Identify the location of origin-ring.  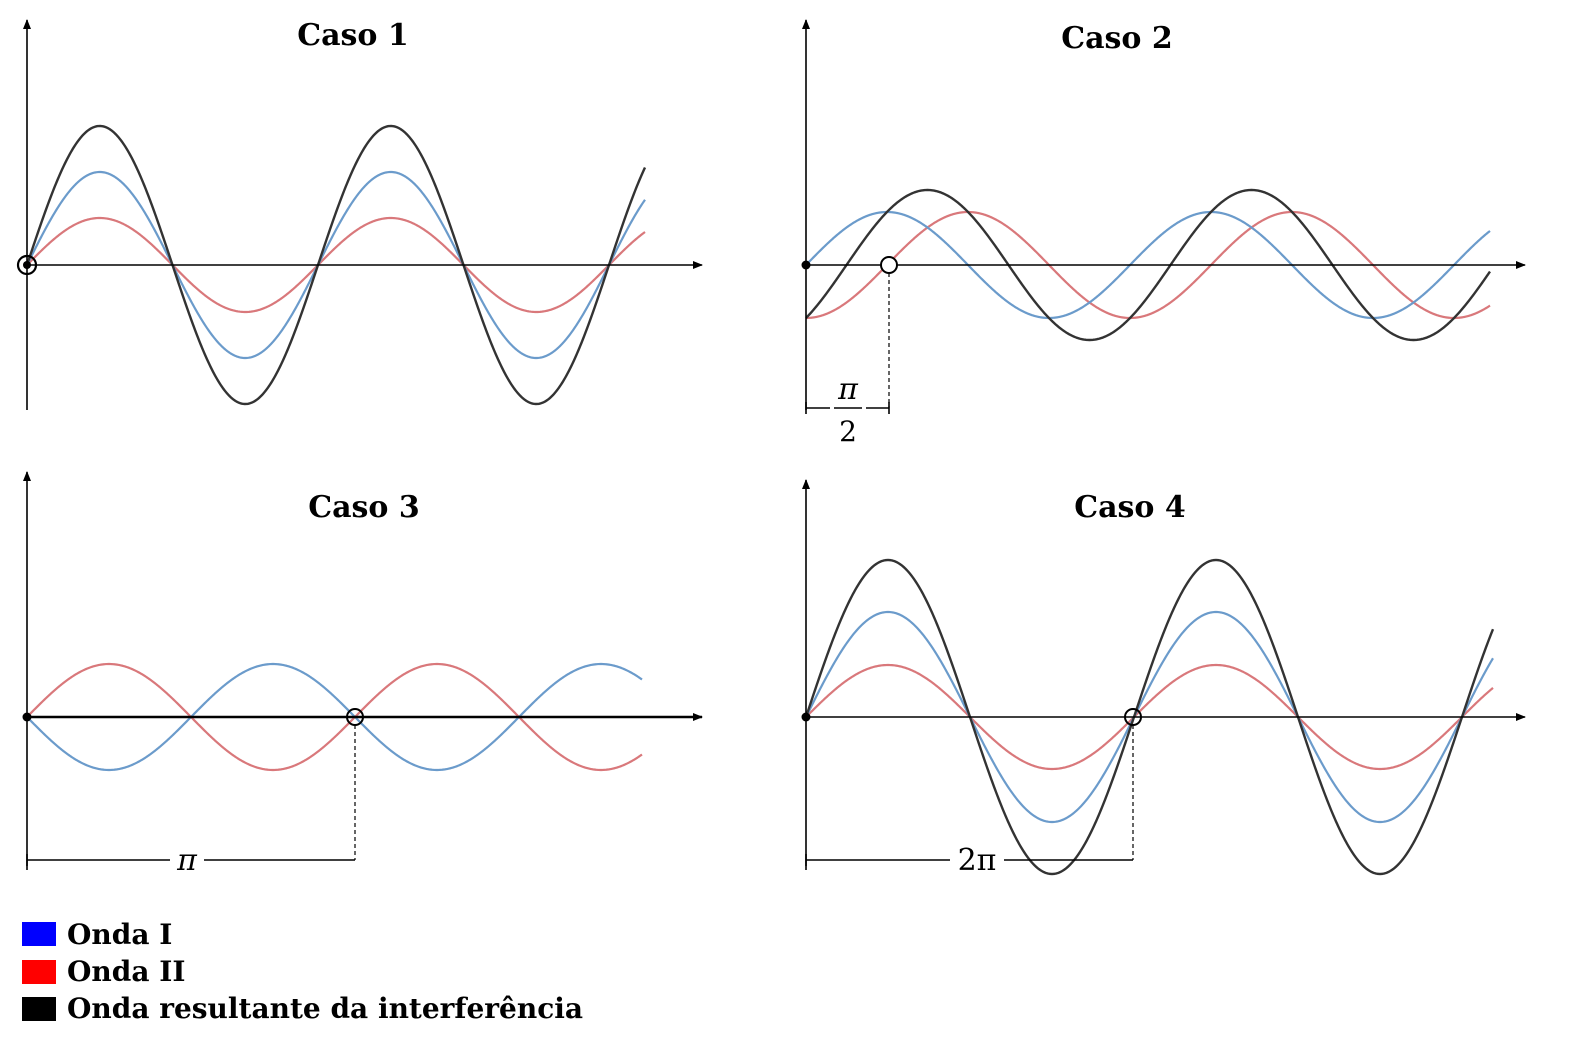
(27, 265).